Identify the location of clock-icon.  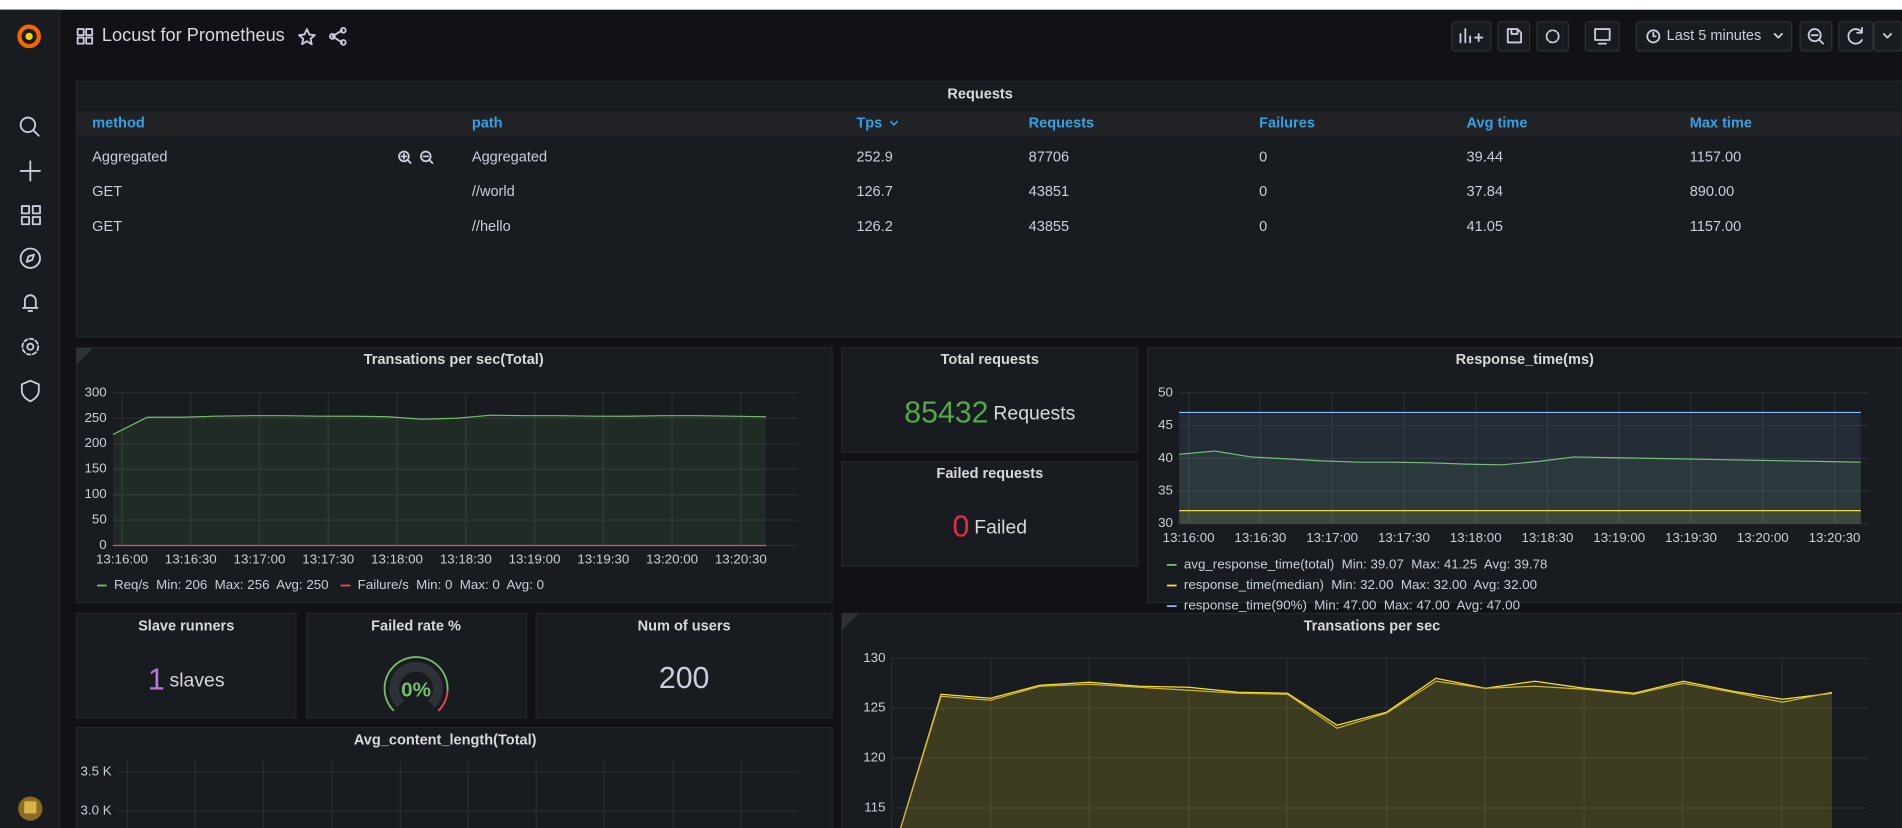
(1653, 36).